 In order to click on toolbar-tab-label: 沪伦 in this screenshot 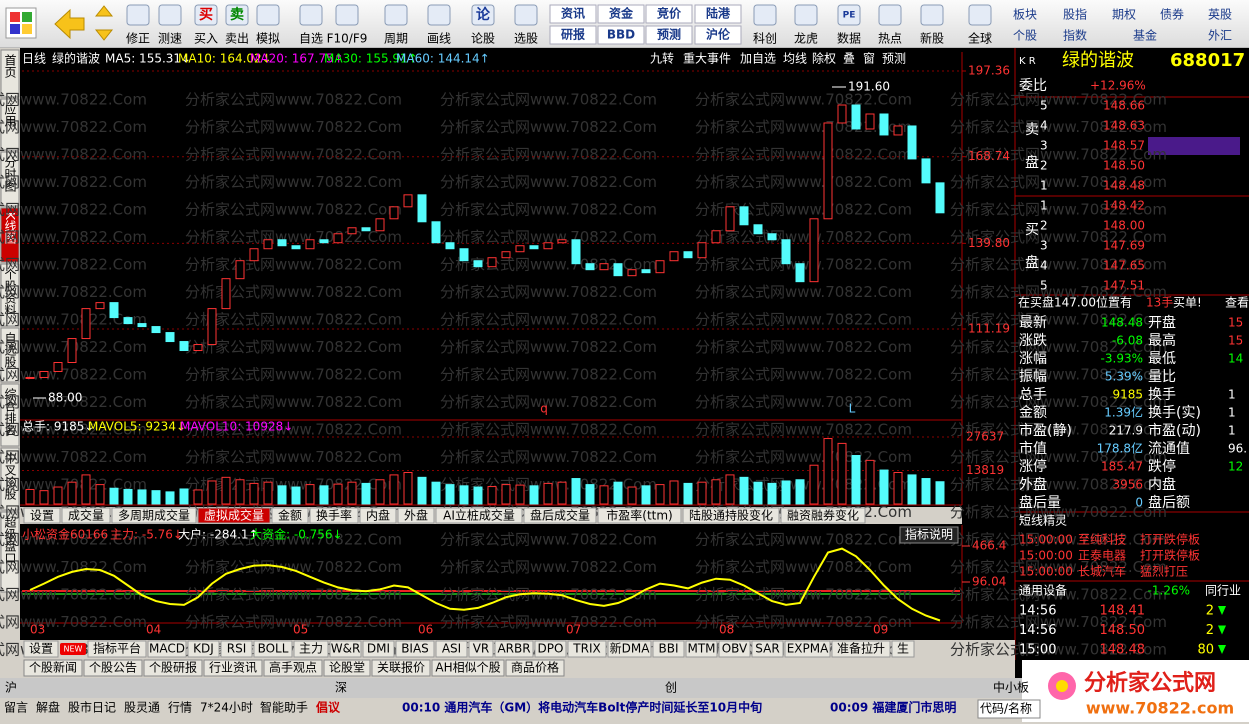, I will do `click(718, 34)`.